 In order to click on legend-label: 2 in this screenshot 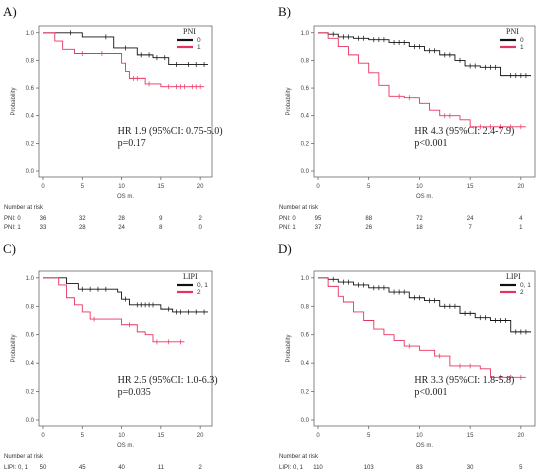, I will do `click(199, 292)`.